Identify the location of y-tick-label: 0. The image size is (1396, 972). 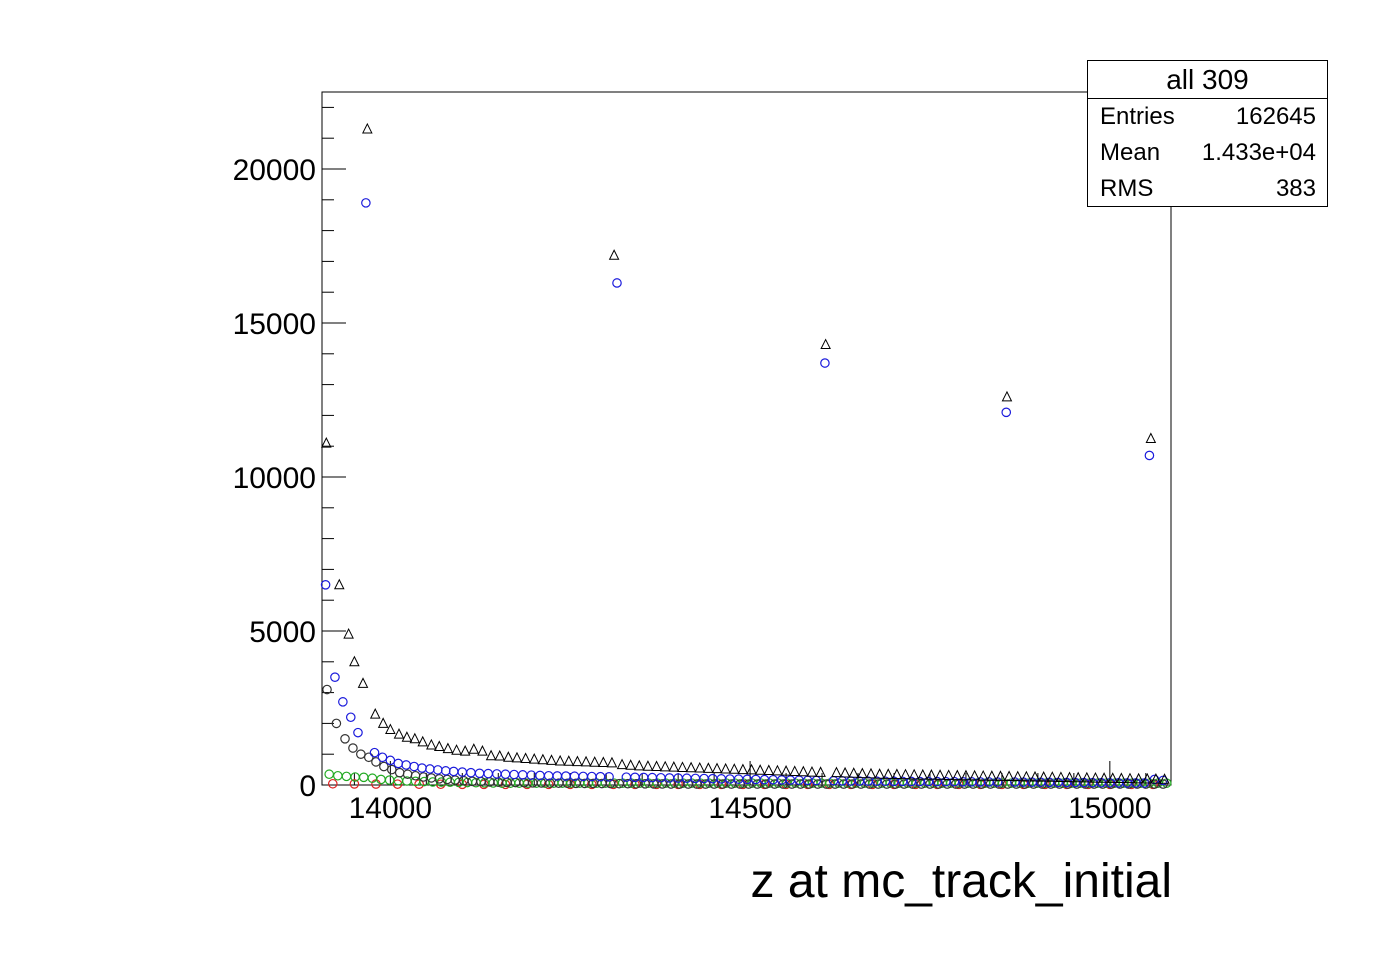
(307, 786).